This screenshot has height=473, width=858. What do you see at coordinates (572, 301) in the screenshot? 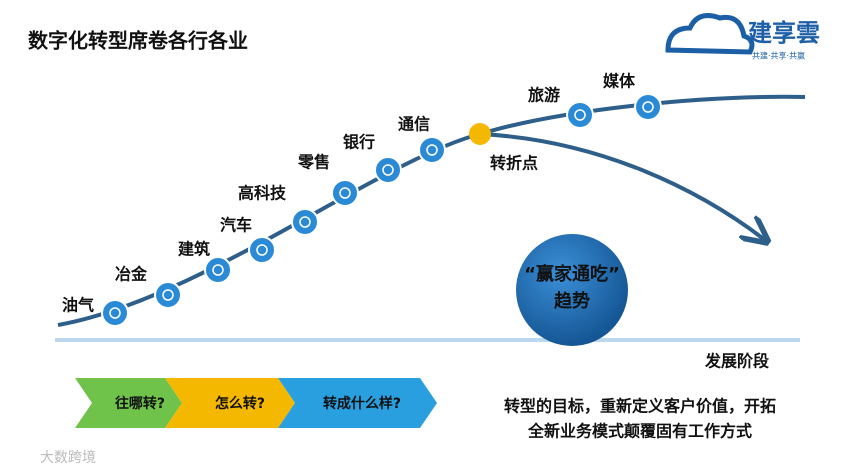
I see `trend-text: 趋势` at bounding box center [572, 301].